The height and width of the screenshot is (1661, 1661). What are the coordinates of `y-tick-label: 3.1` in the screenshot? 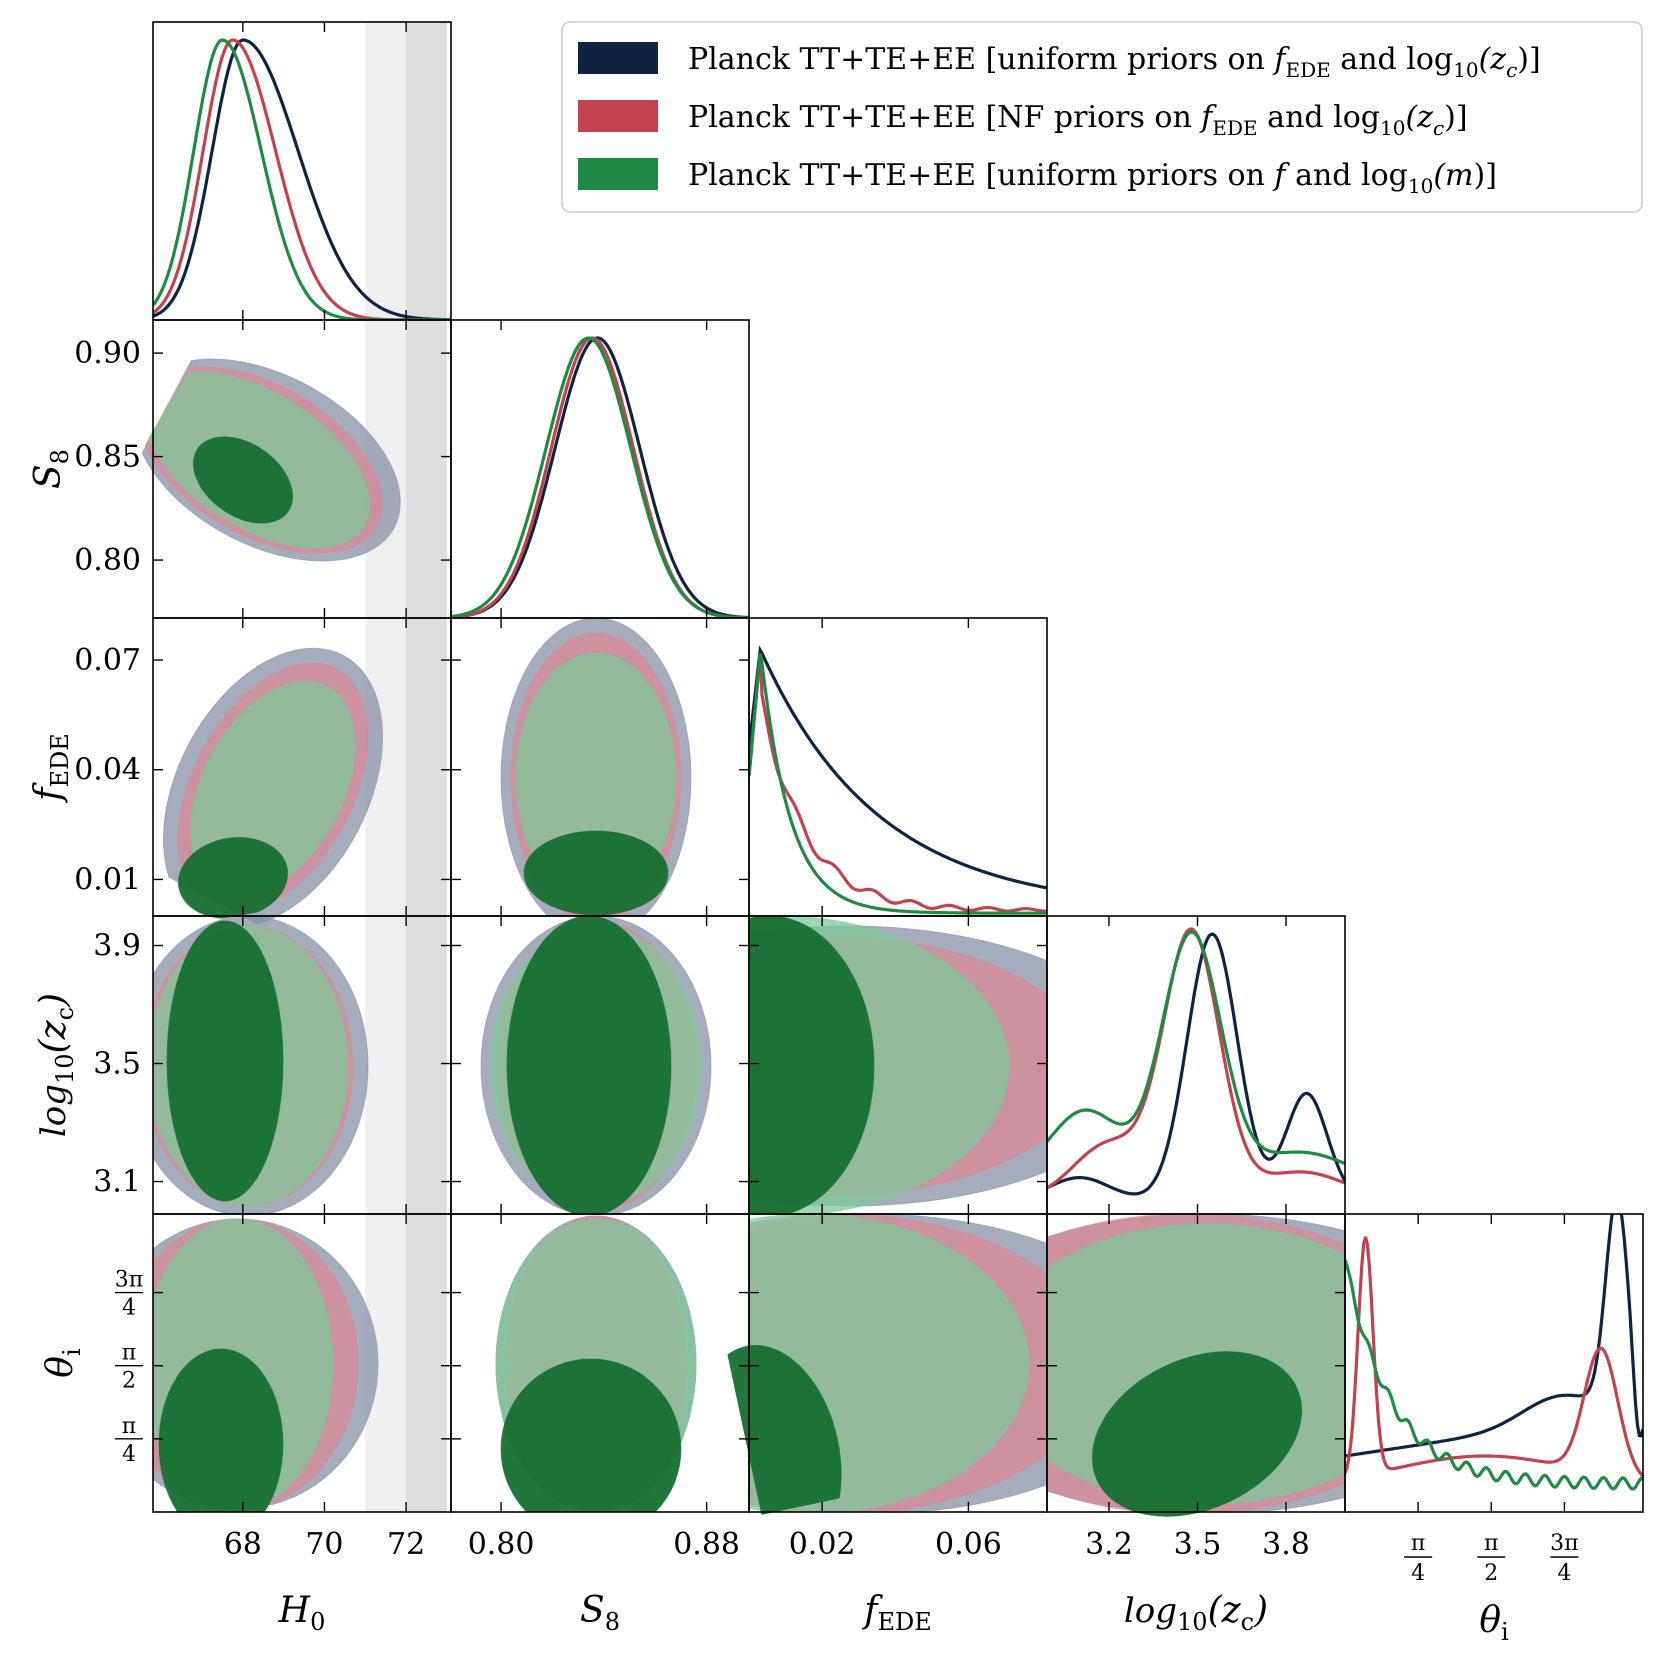 It's located at (117, 1182).